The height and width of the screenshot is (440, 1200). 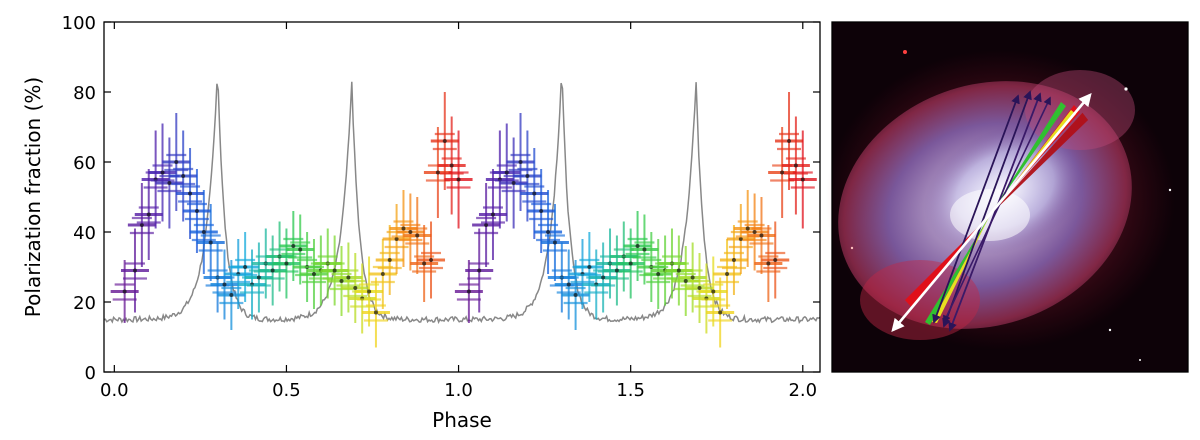 I want to click on y-tick-label: 100, so click(x=79, y=23).